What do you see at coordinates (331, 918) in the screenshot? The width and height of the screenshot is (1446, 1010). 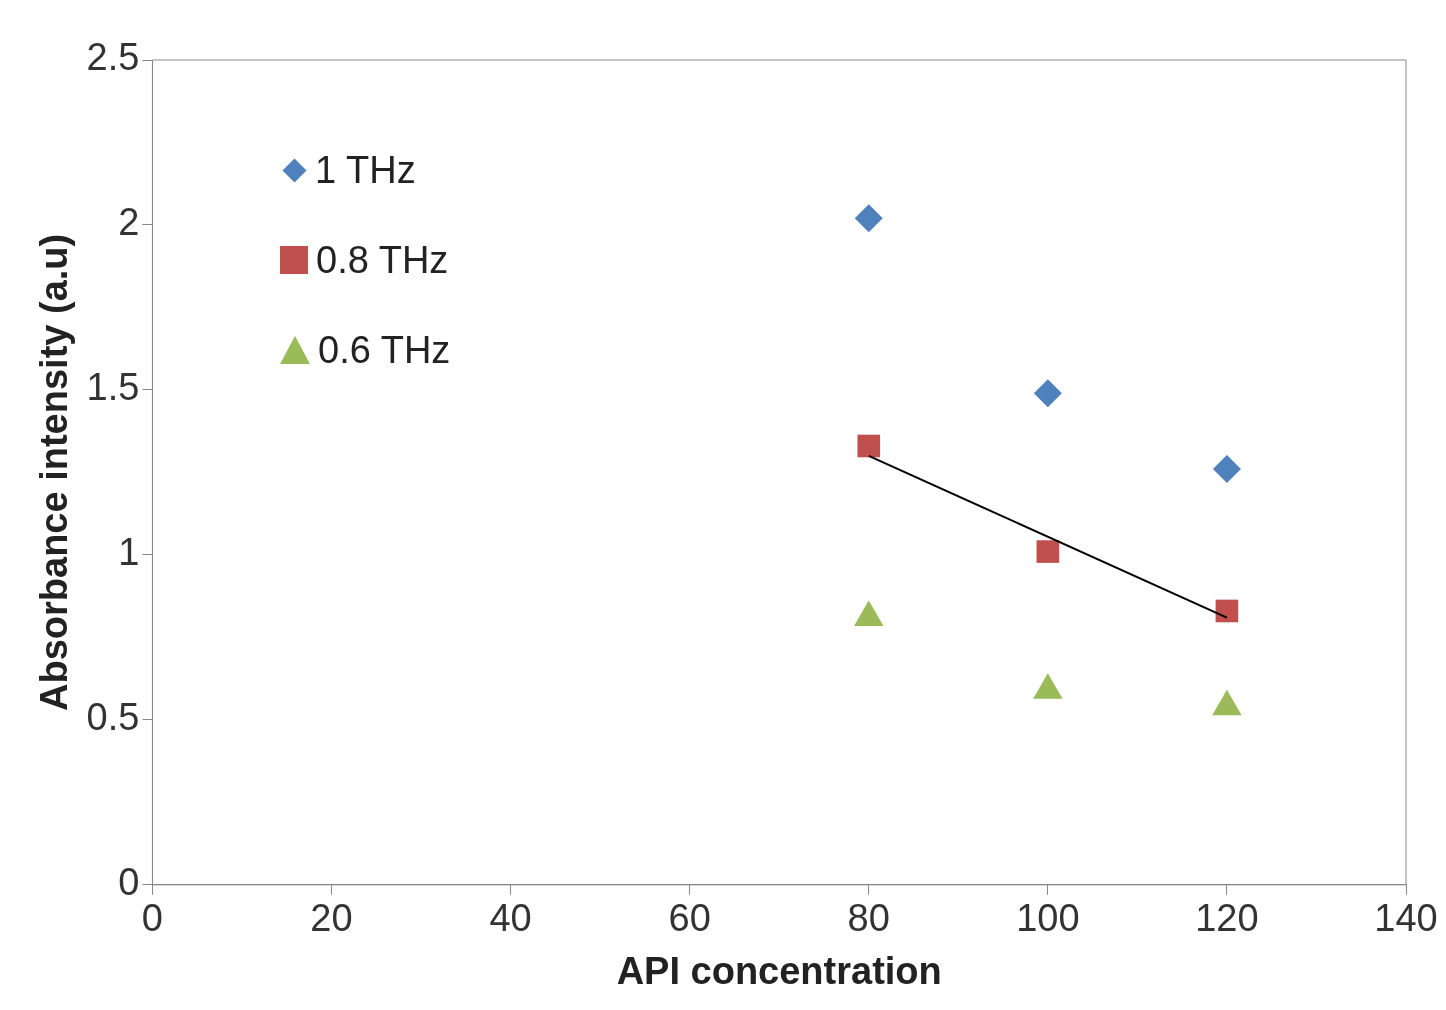 I see `x-tick-label: 20` at bounding box center [331, 918].